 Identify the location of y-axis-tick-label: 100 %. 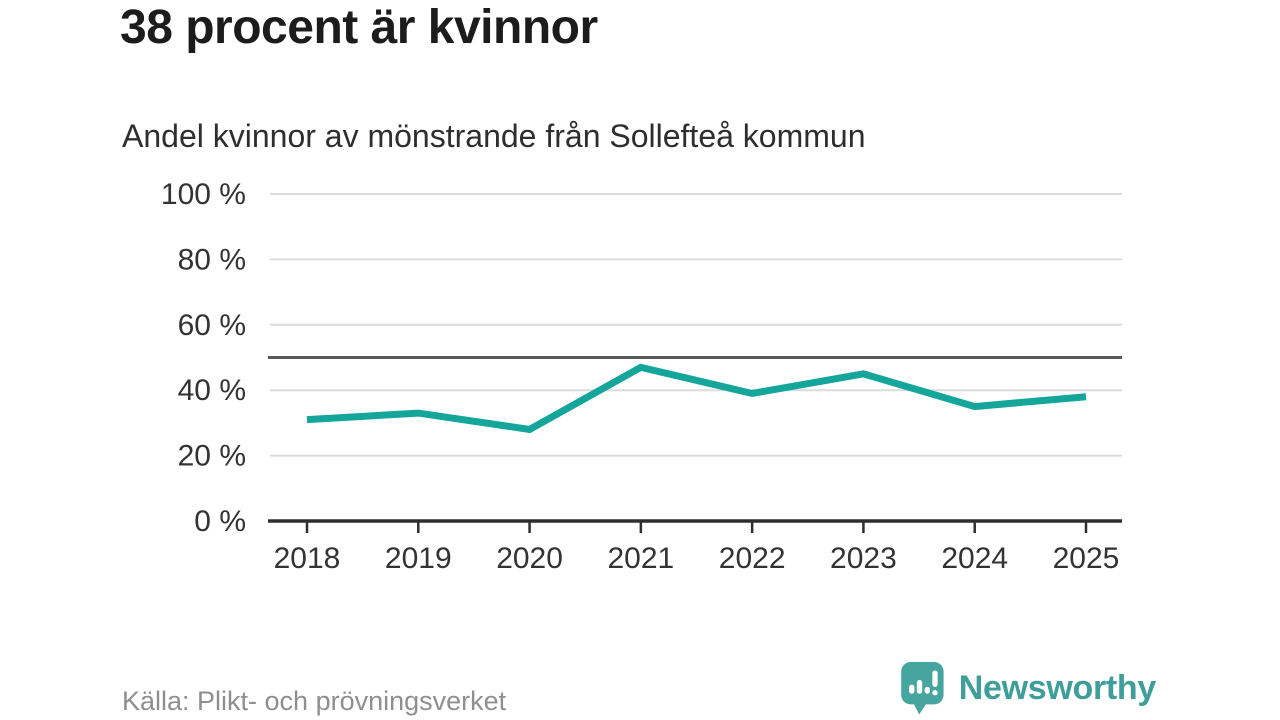
(203, 194).